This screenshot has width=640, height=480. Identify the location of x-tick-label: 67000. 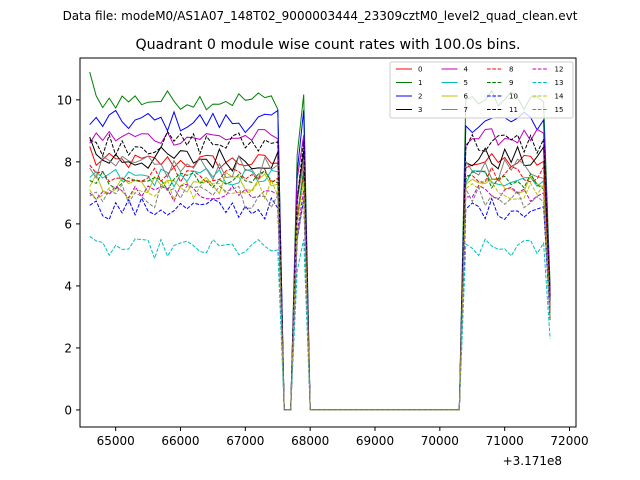
(245, 441).